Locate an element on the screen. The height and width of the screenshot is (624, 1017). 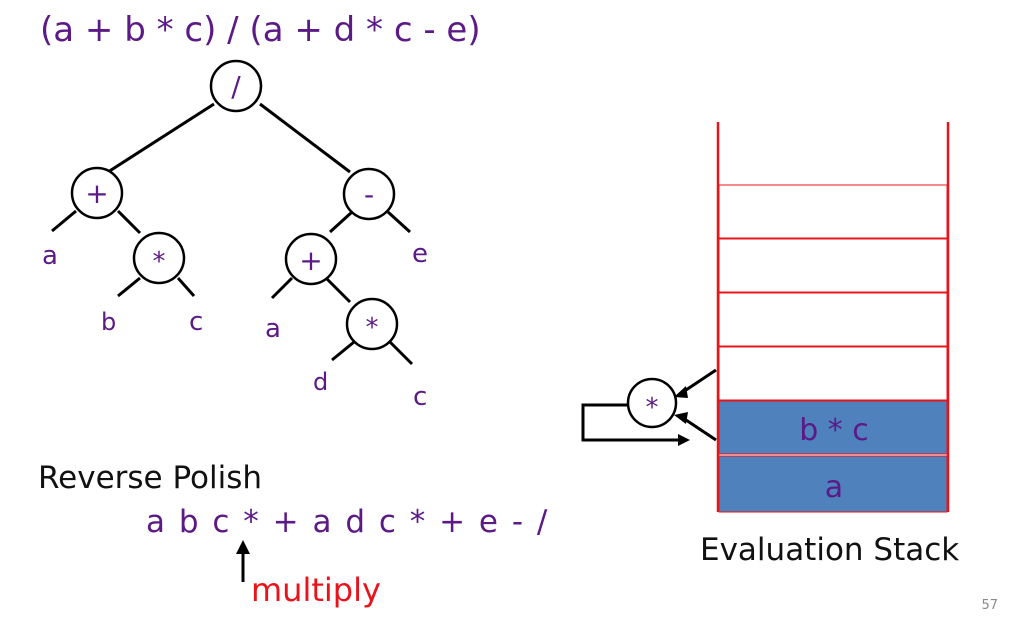
leaf-c-right: c is located at coordinates (420, 397).